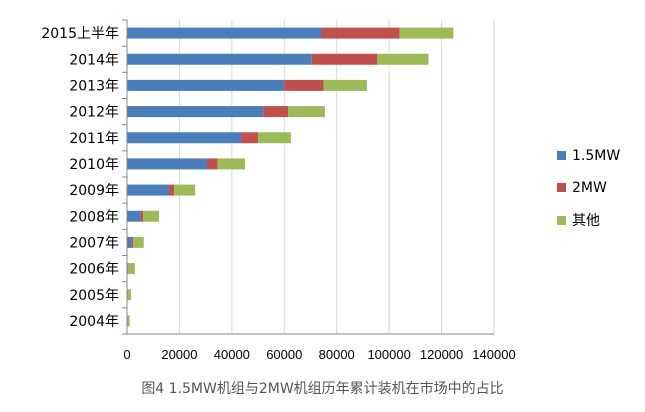  What do you see at coordinates (284, 354) in the screenshot?
I see `x-tick-label: 60000` at bounding box center [284, 354].